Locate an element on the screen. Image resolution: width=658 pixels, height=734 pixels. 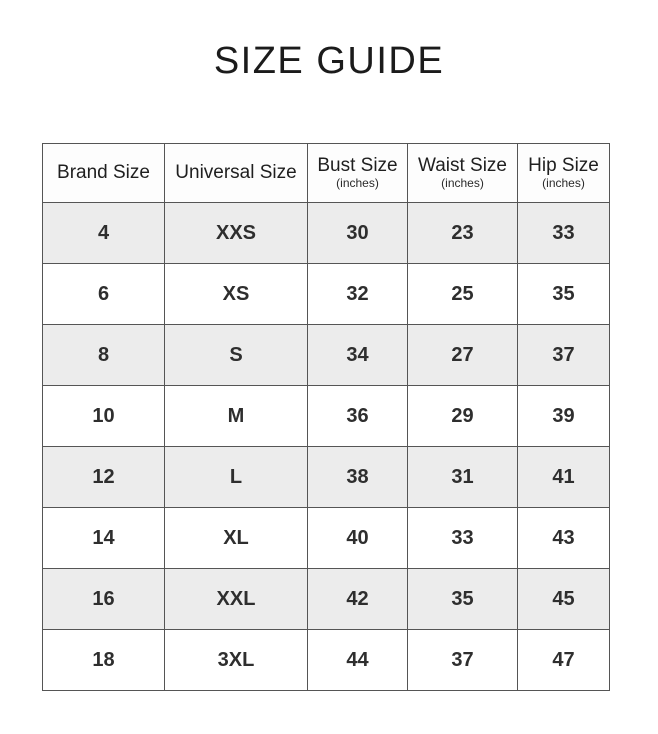
table-cell: 39 is located at coordinates (563, 416).